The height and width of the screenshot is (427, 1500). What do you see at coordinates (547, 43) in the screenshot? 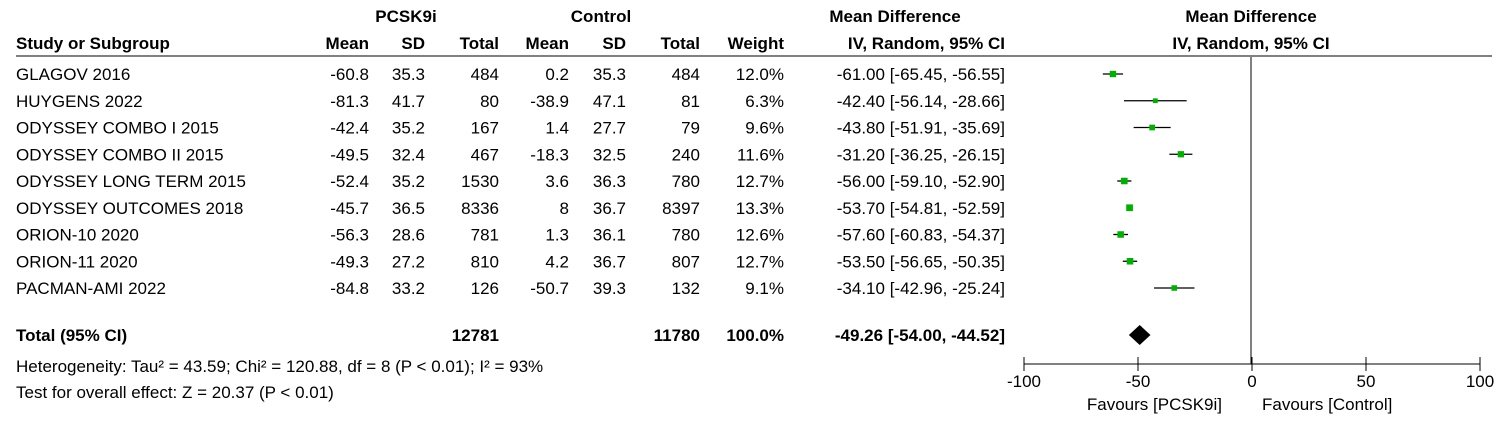
I see `mean2-col-header: Mean` at bounding box center [547, 43].